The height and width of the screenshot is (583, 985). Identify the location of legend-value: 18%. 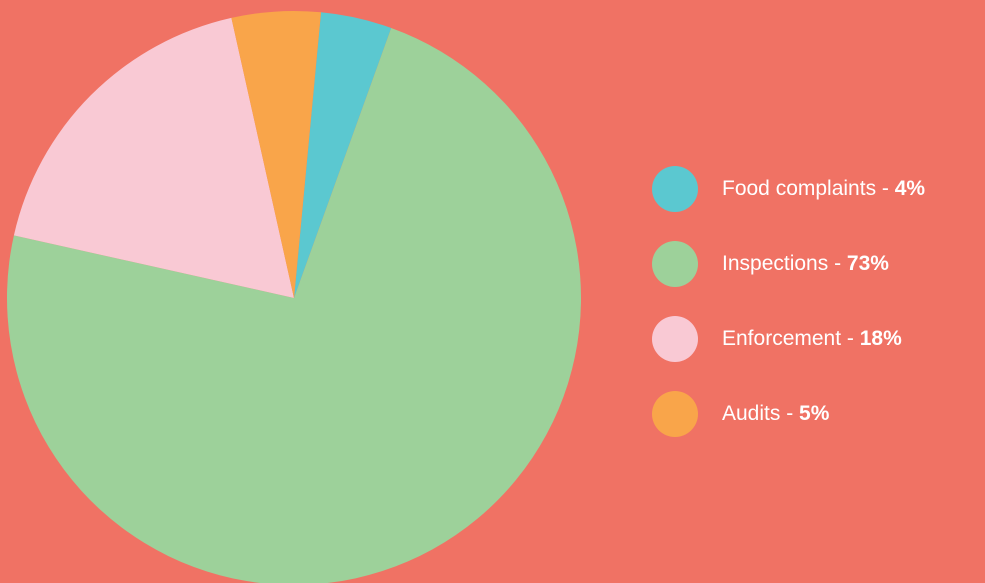
(871, 339).